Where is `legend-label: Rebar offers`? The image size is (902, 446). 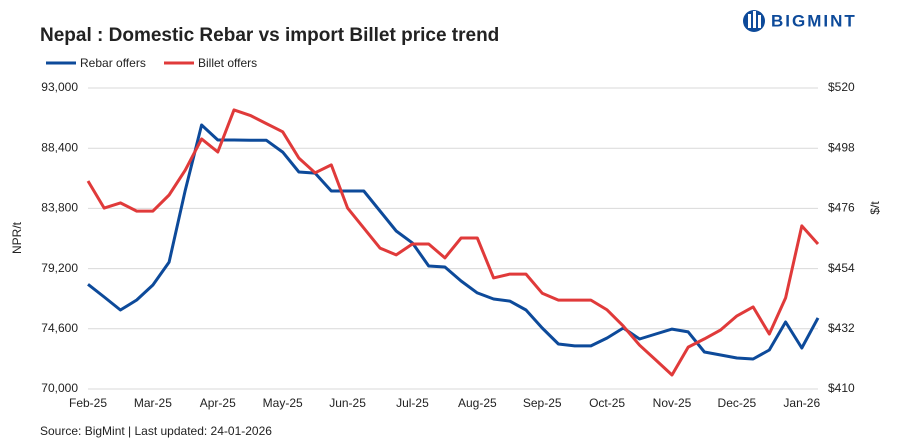 legend-label: Rebar offers is located at coordinates (113, 63).